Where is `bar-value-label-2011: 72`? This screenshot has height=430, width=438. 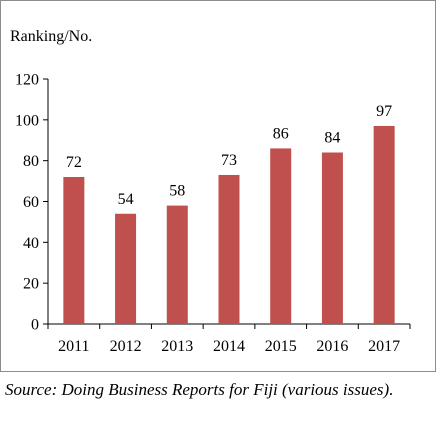
bar-value-label-2011: 72 is located at coordinates (74, 162).